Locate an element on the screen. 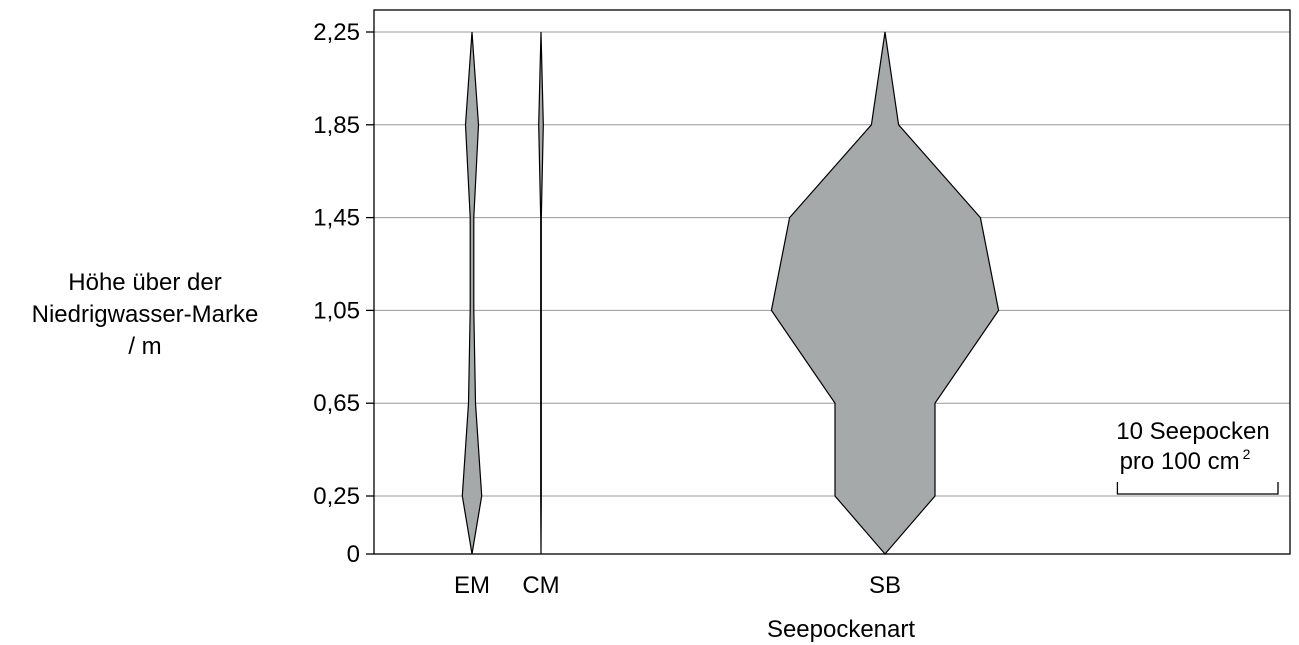 Image resolution: width=1299 pixels, height=645 pixels. x-tick-label-cm: CM is located at coordinates (540, 585).